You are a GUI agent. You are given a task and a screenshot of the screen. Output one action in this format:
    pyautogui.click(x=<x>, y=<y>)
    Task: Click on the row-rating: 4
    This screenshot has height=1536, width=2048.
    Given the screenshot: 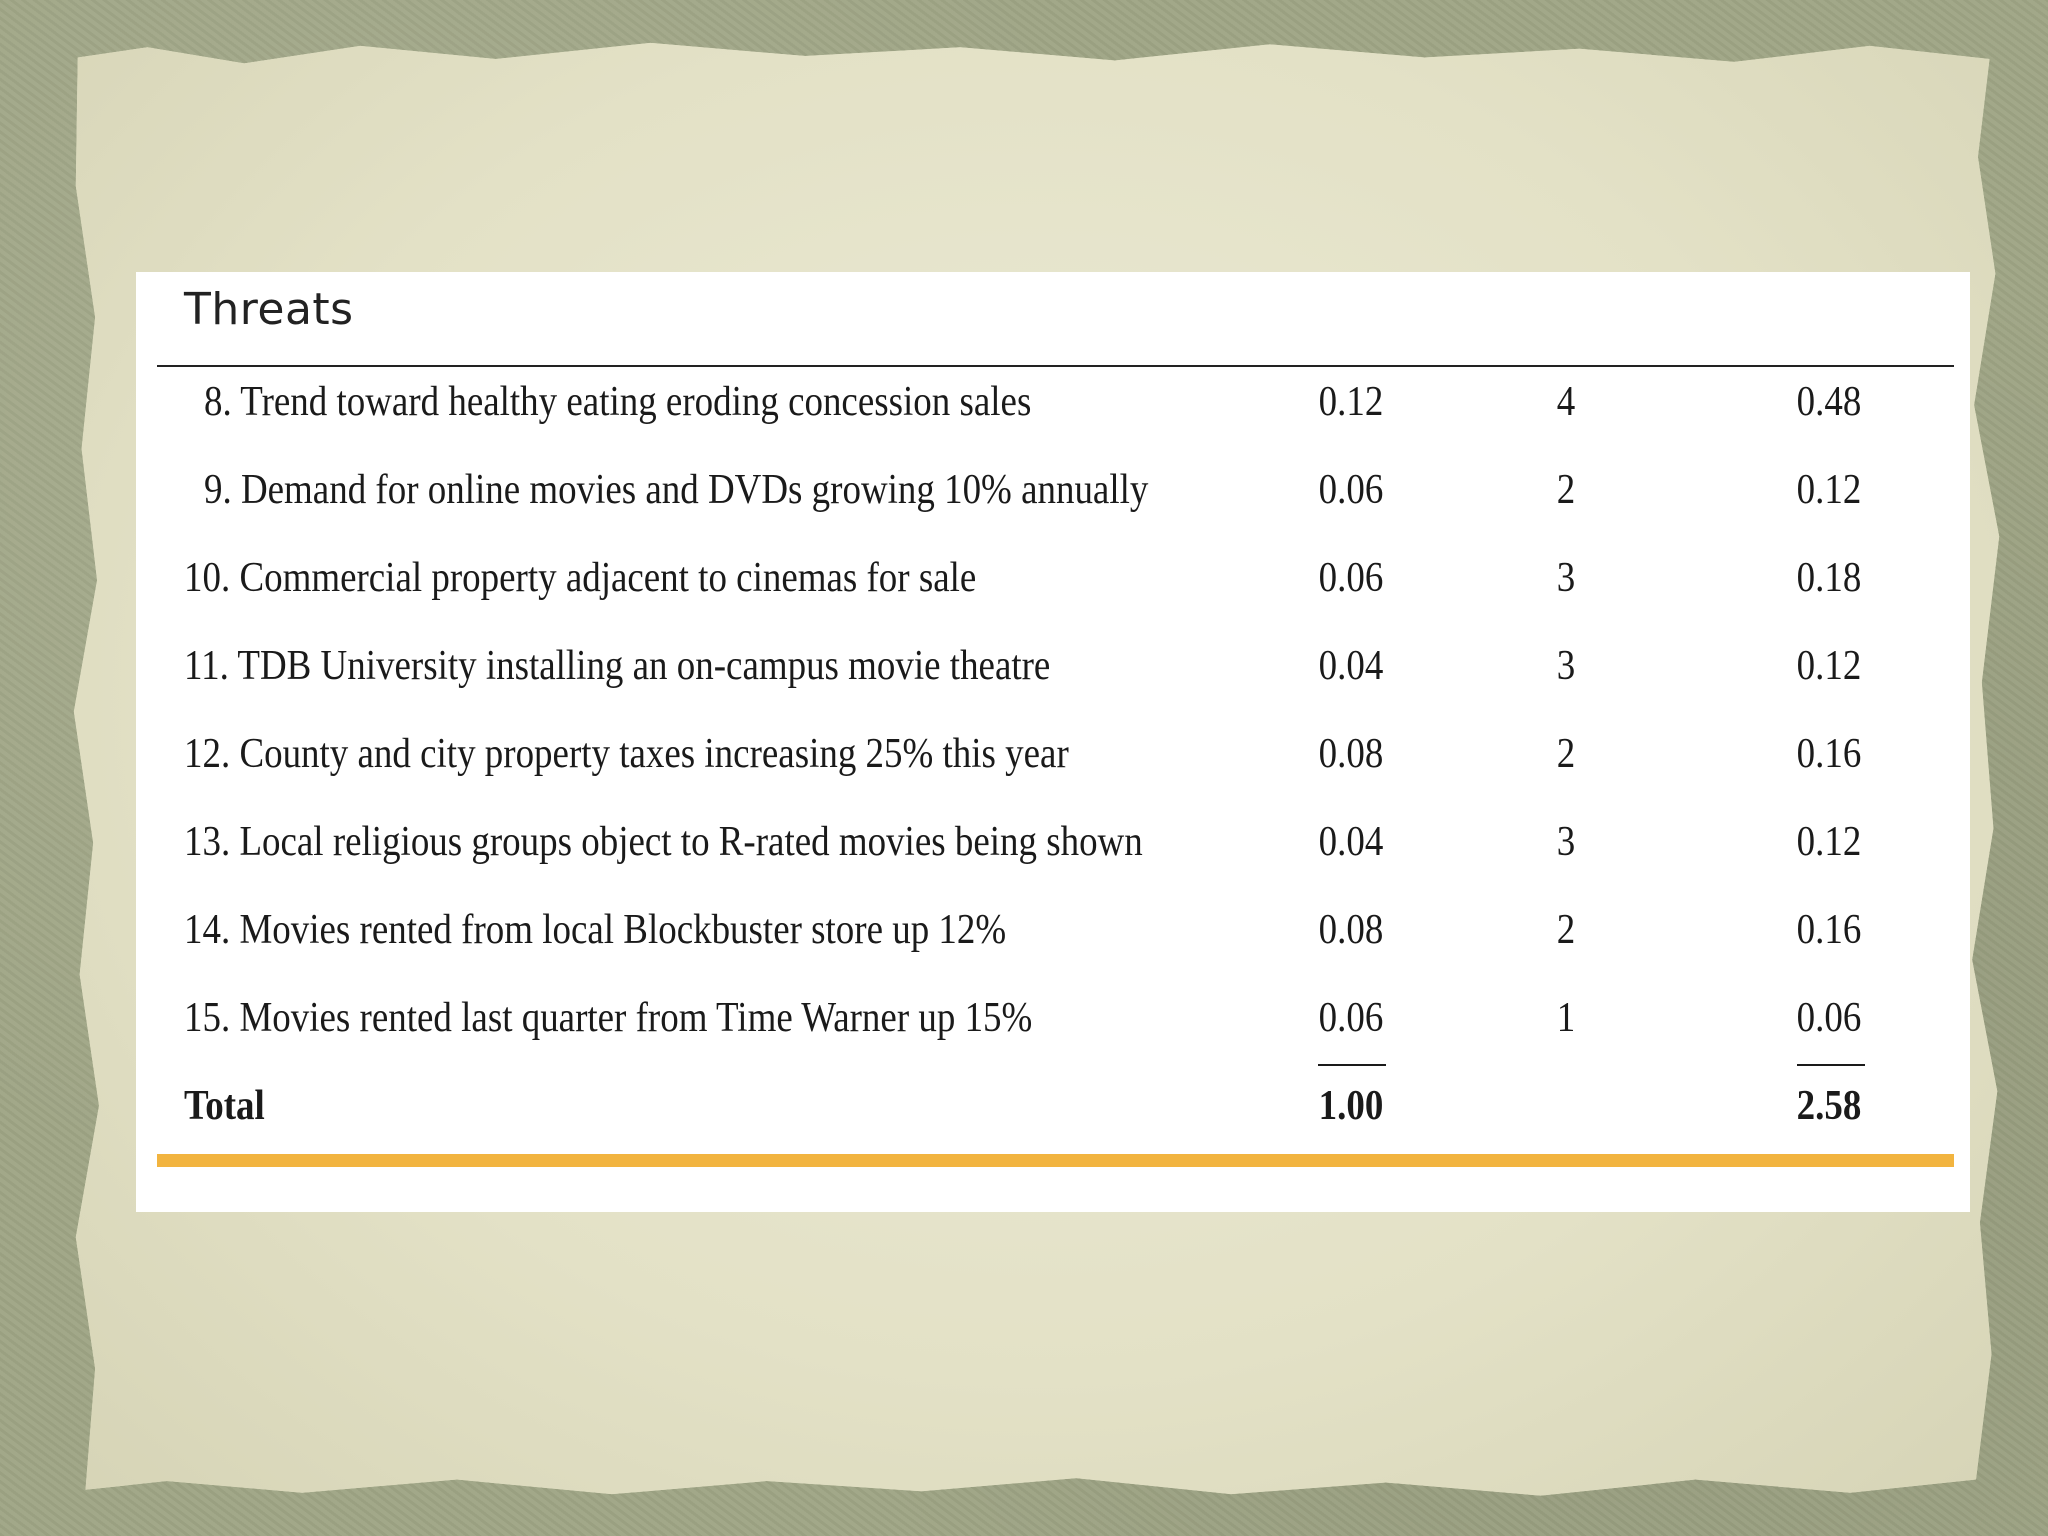 What is the action you would take?
    pyautogui.click(x=1566, y=402)
    